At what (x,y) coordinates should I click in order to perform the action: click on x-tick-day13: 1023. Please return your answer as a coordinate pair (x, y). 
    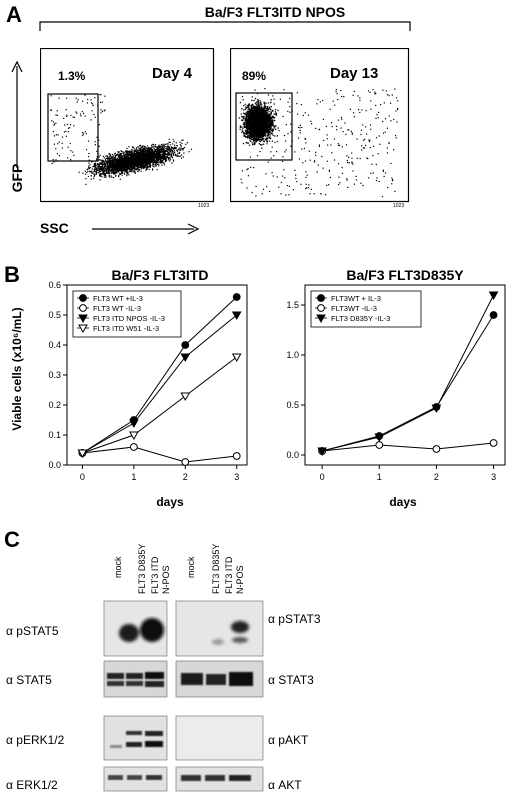
    Looking at the image, I should click on (398, 205).